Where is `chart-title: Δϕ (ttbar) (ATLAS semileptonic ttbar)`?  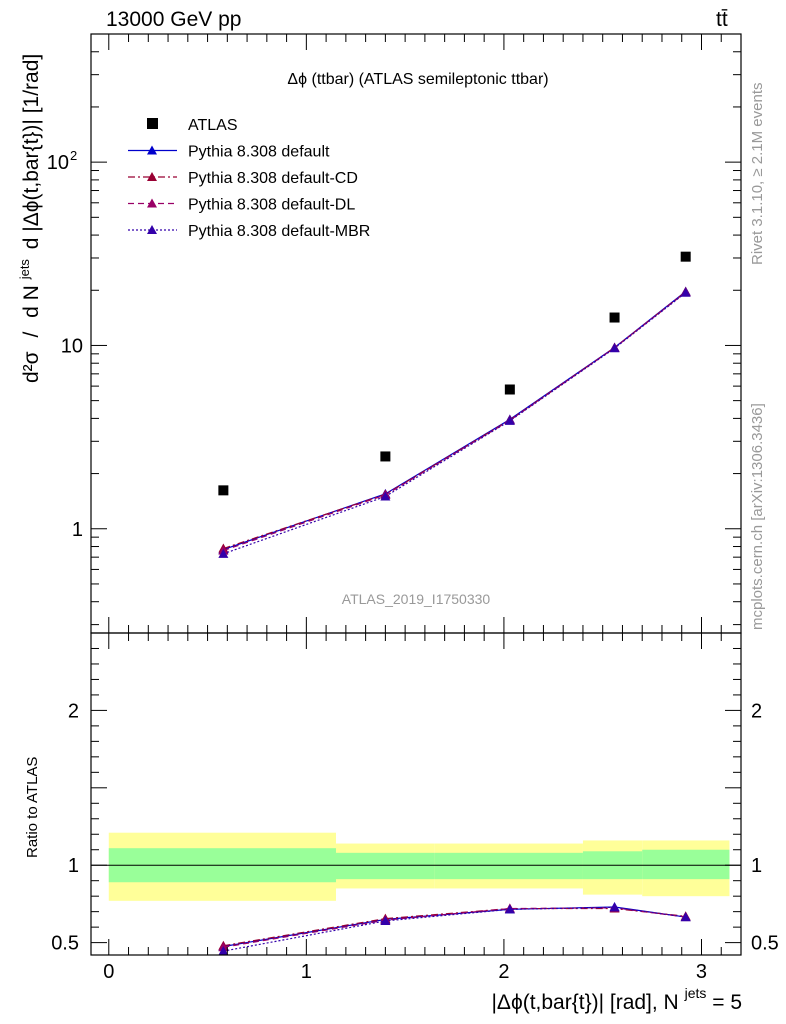 chart-title: Δϕ (ttbar) (ATLAS semileptonic ttbar) is located at coordinates (417, 79).